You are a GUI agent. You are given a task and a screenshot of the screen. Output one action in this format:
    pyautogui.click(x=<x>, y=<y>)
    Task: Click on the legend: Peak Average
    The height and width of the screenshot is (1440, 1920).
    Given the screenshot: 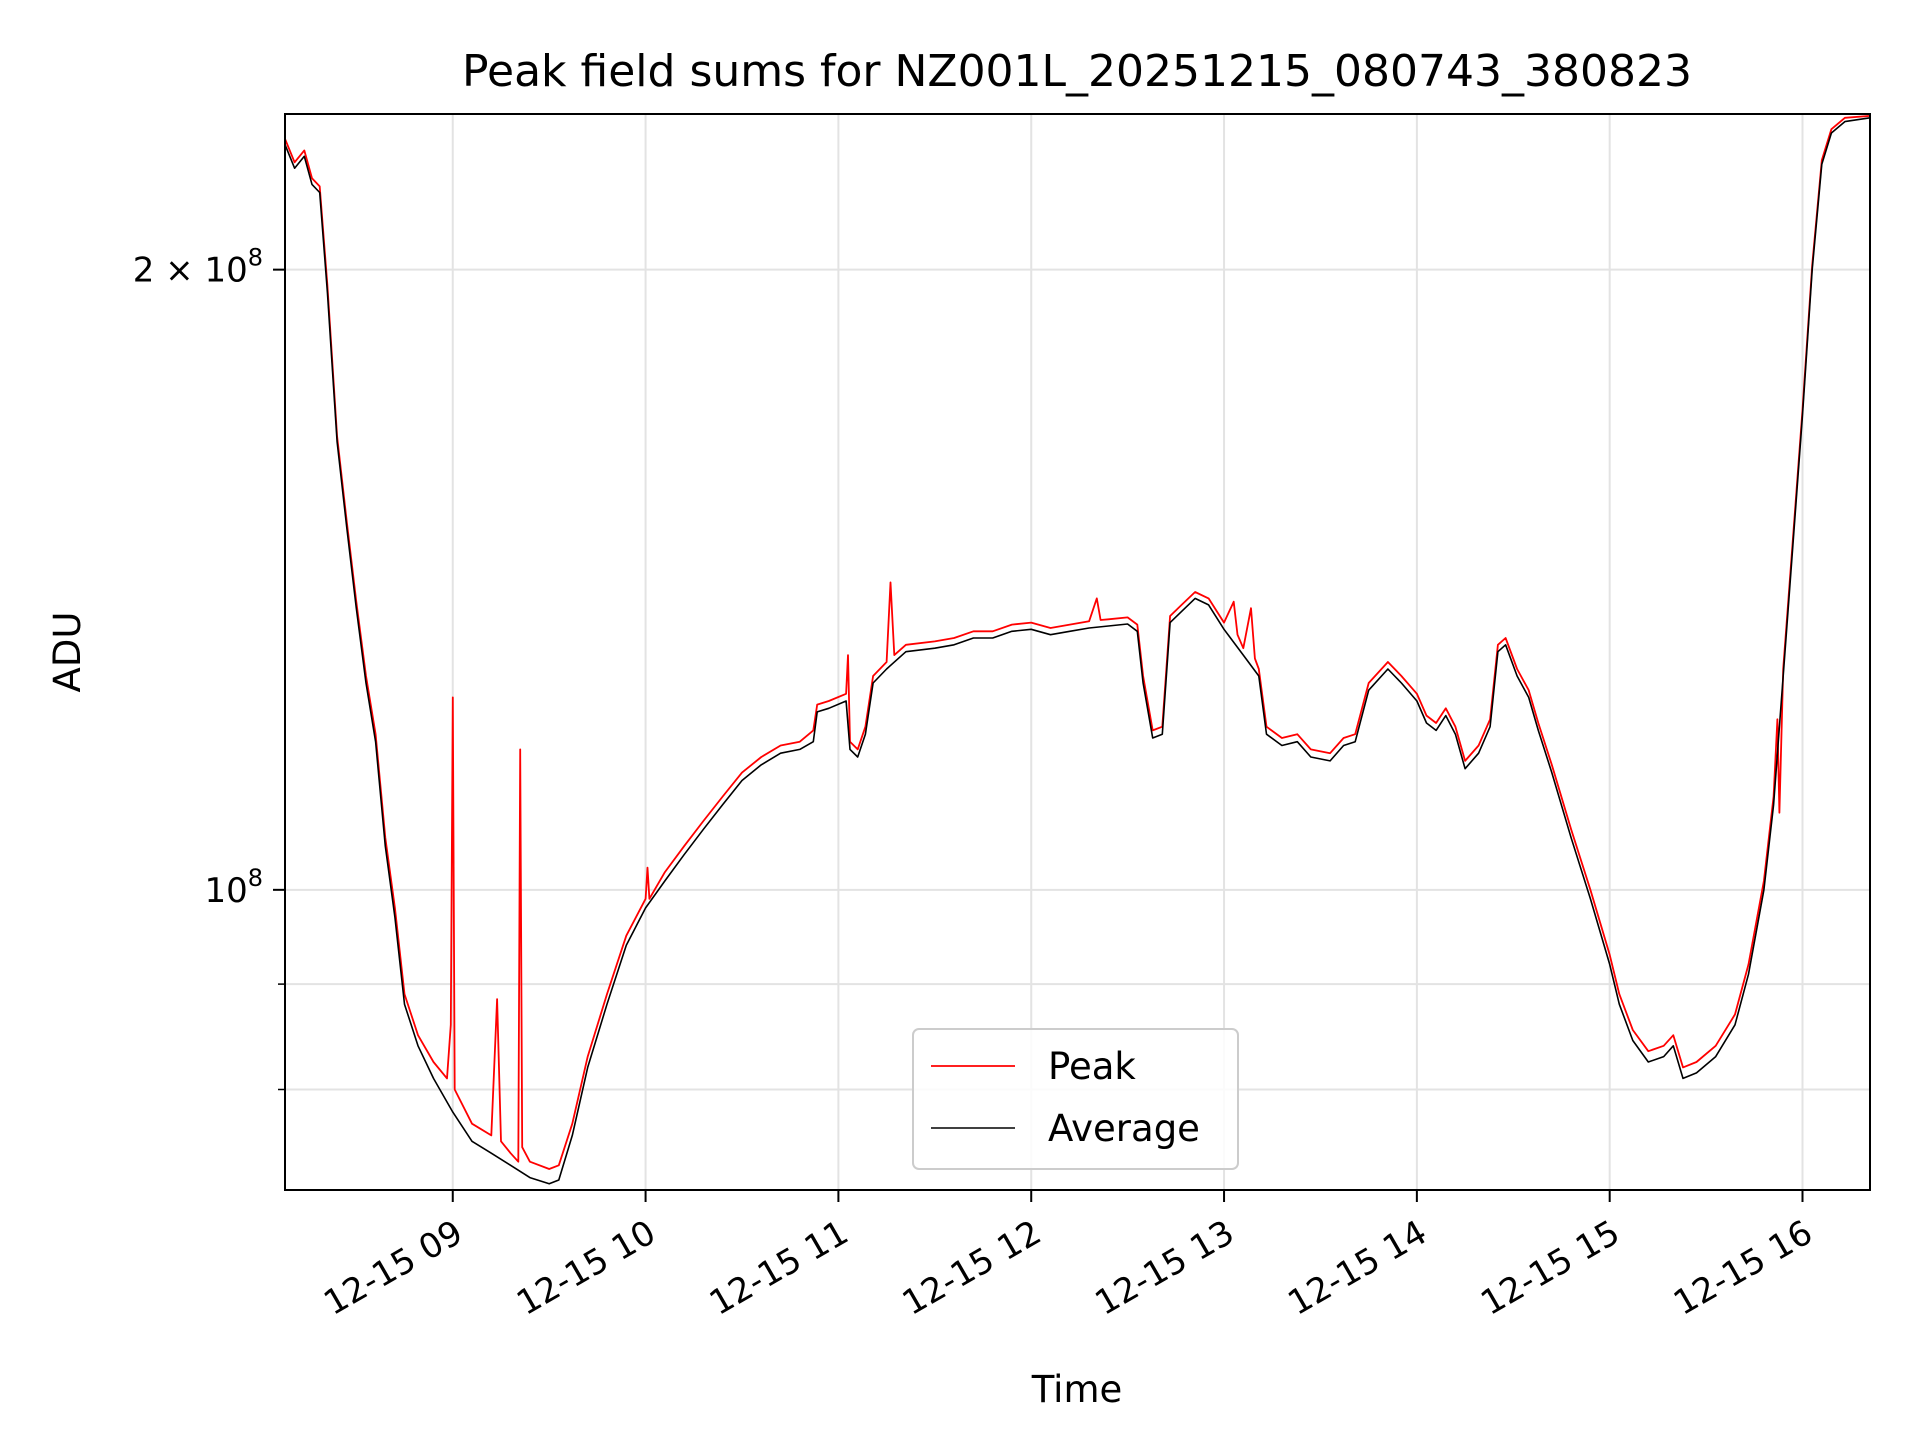 What is the action you would take?
    pyautogui.click(x=1075, y=1099)
    